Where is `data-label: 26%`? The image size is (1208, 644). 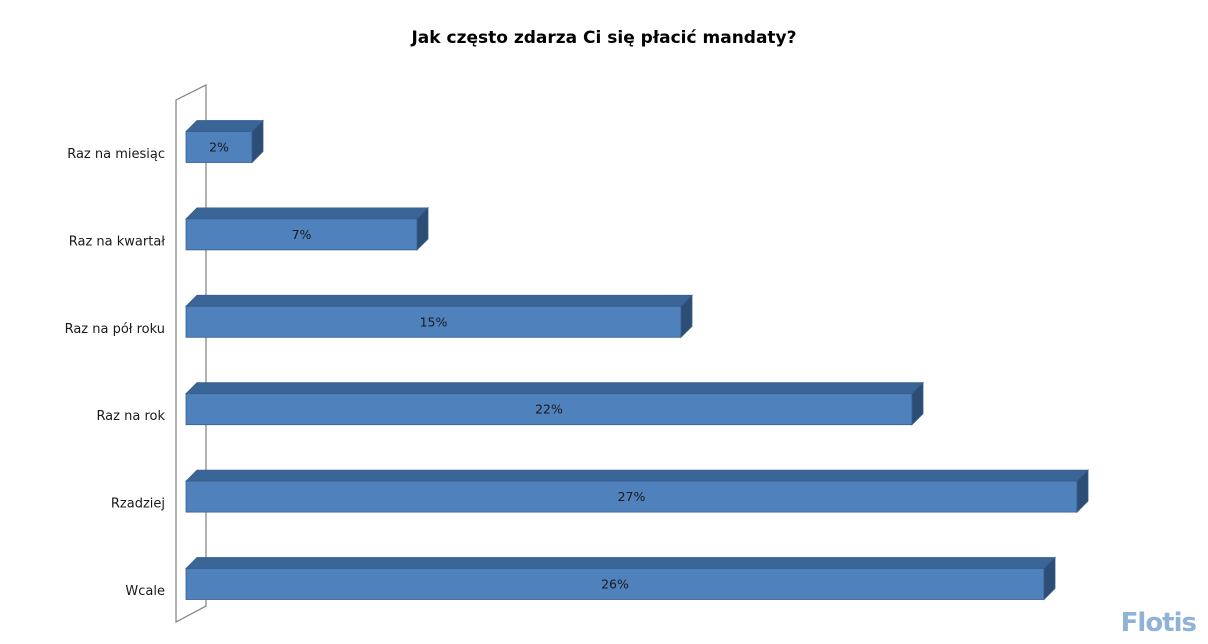
data-label: 26% is located at coordinates (615, 584).